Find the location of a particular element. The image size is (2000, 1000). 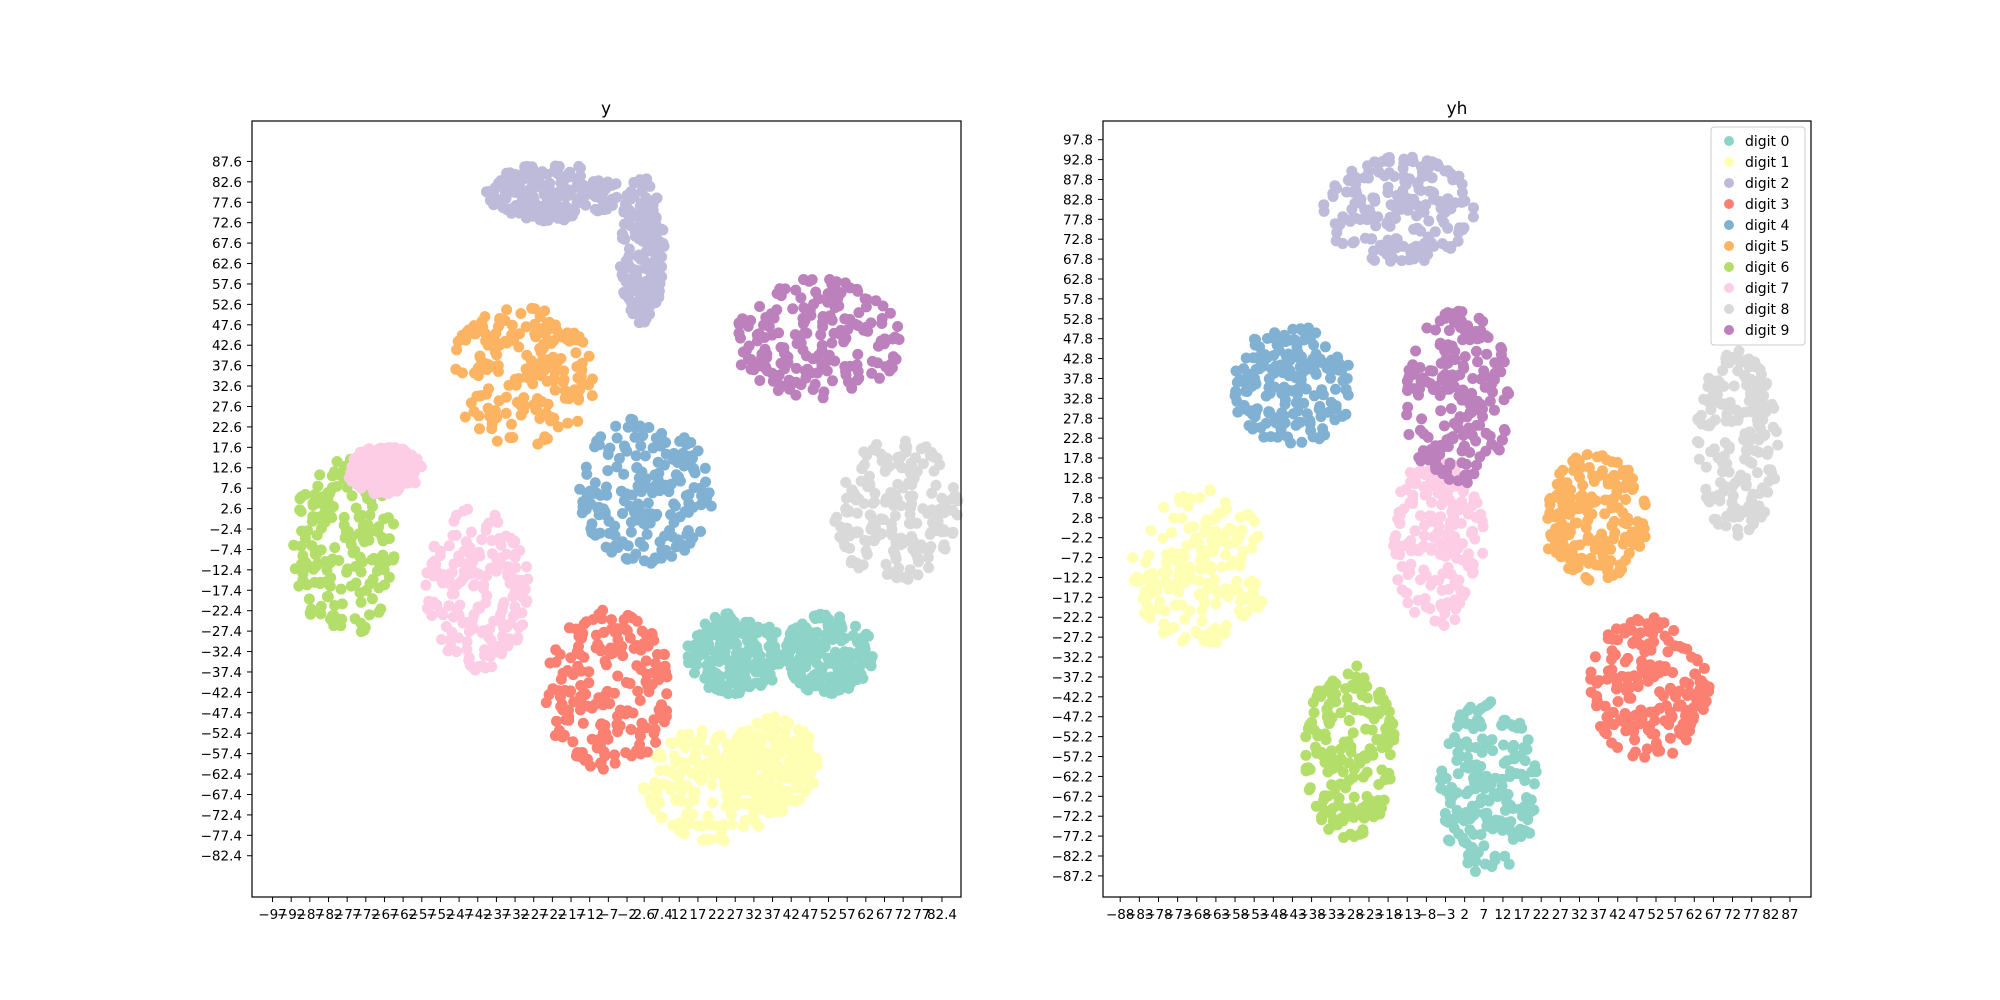

y-tick-label: 62.8 is located at coordinates (1078, 280).